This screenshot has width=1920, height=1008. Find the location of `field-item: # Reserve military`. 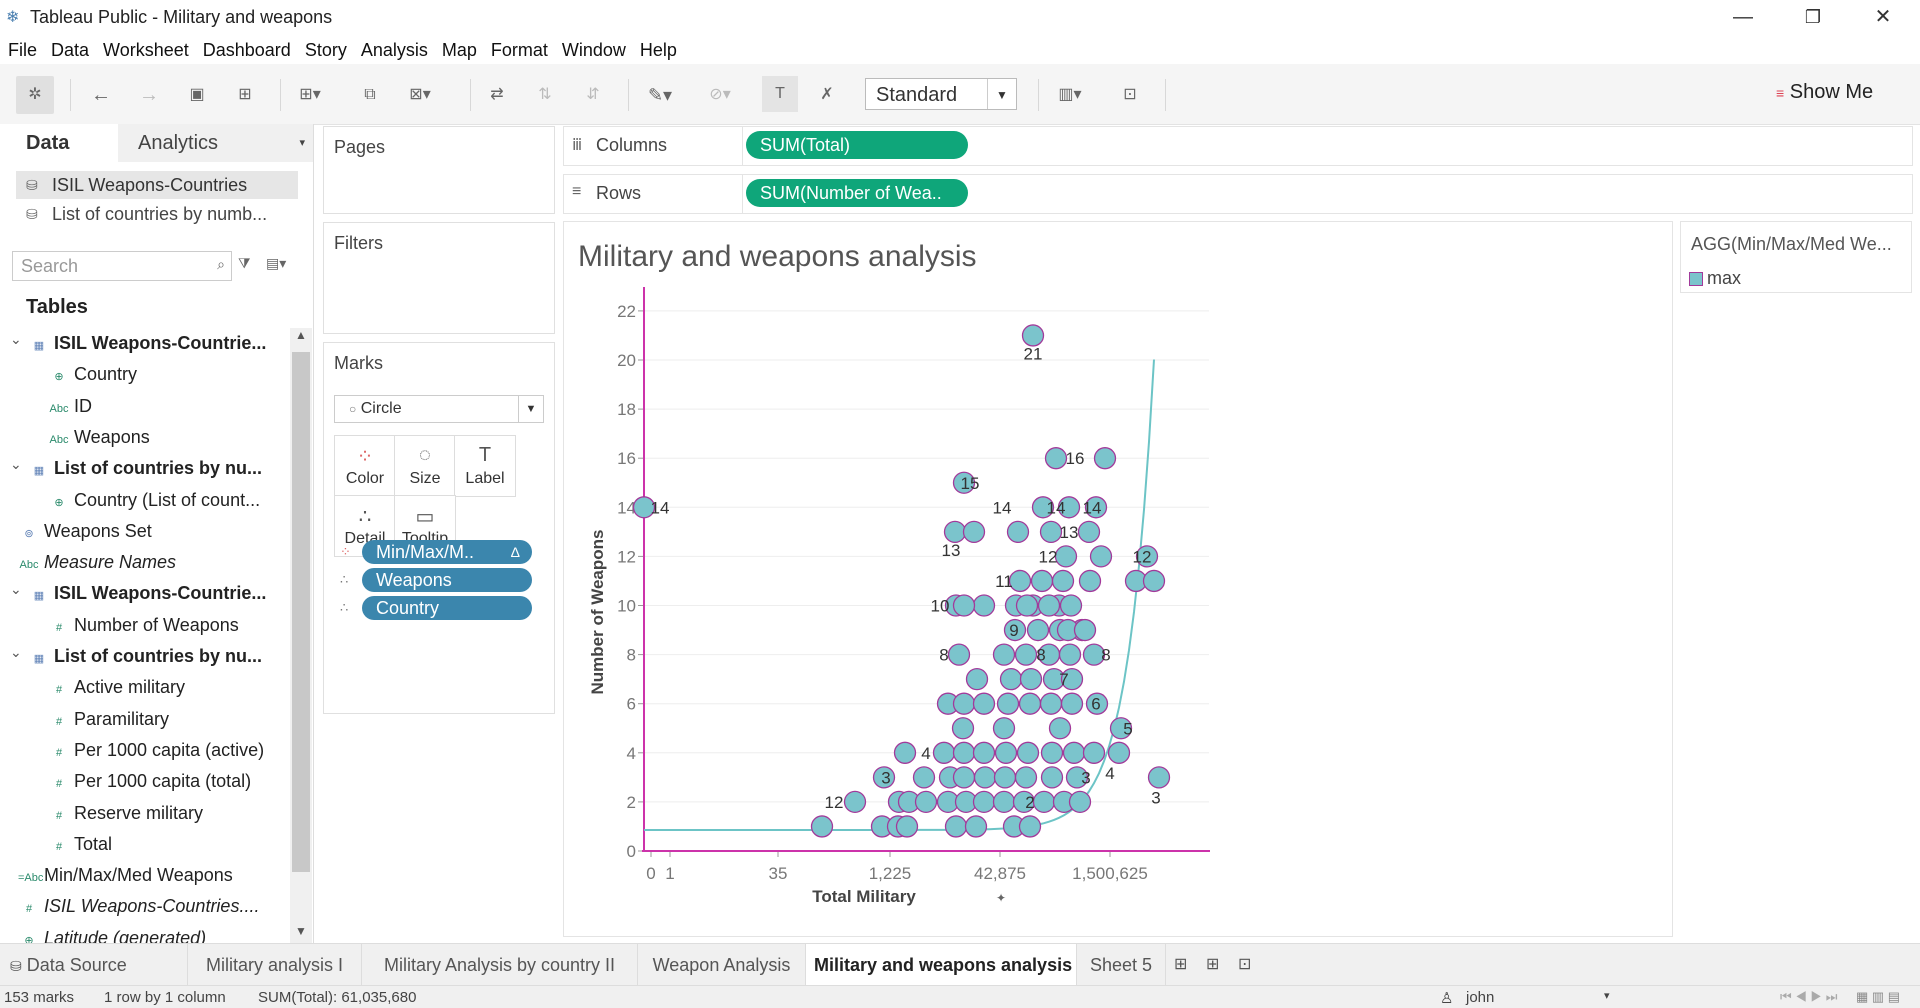

field-item: # Reserve military is located at coordinates (145, 813).